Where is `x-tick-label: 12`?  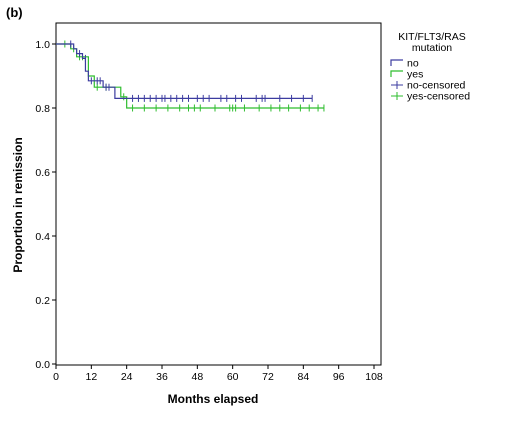 x-tick-label: 12 is located at coordinates (91, 377).